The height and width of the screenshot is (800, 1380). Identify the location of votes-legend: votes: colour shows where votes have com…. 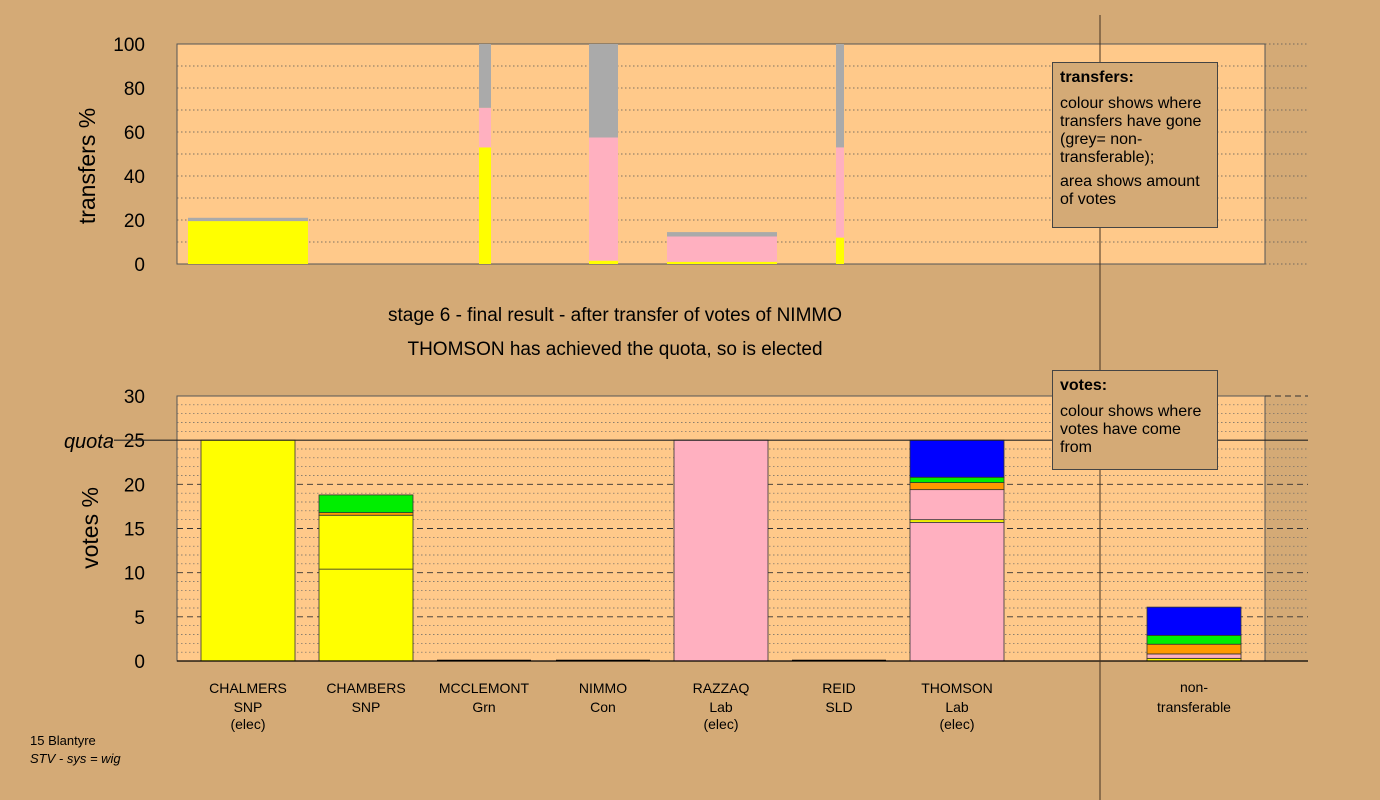
(1135, 420).